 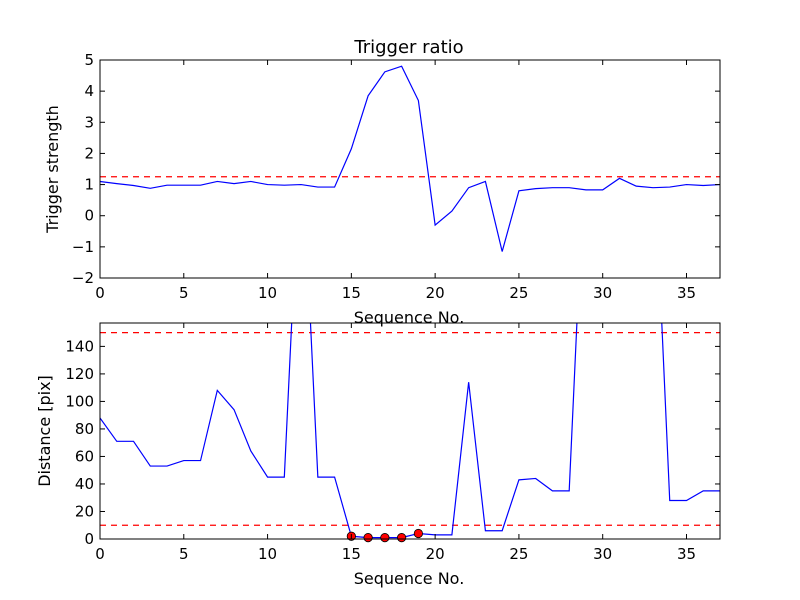 What do you see at coordinates (84, 456) in the screenshot?
I see `bottom-ytick-label-3: 60` at bounding box center [84, 456].